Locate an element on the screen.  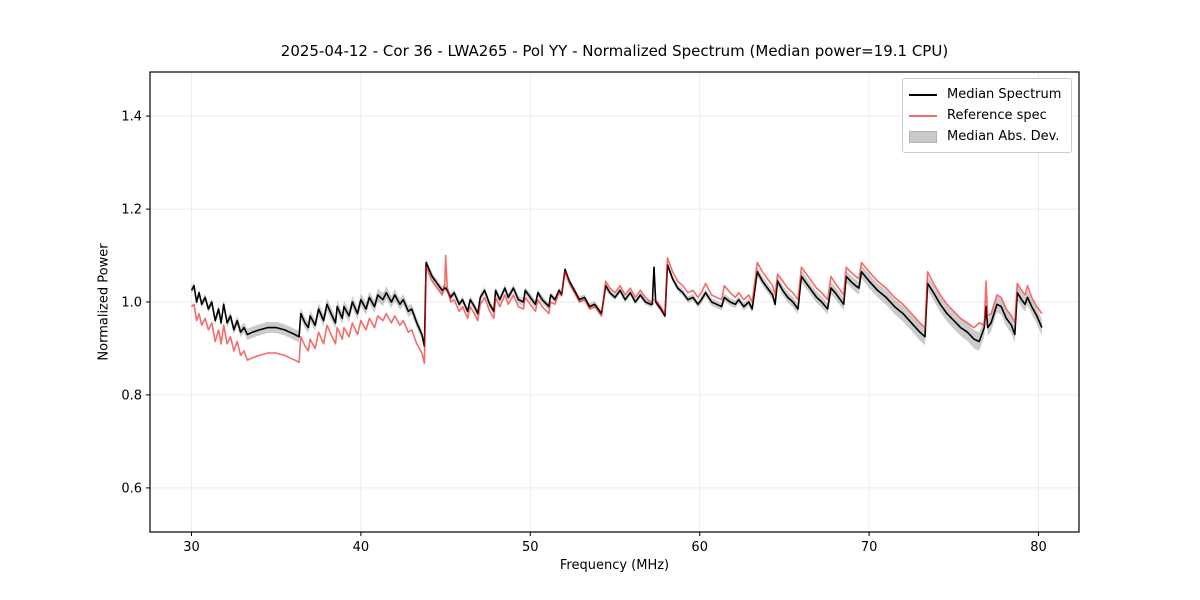
svg-text: 1.4 is located at coordinates (131, 117).